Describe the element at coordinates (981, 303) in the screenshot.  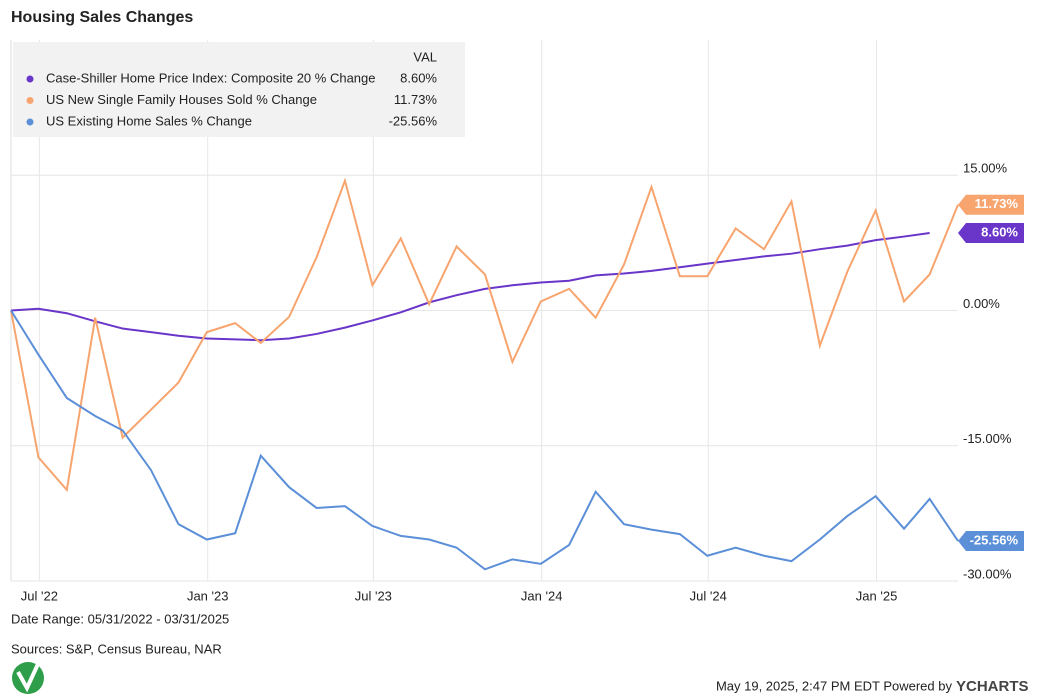
I see `y-tick-label: 0.00%` at that location.